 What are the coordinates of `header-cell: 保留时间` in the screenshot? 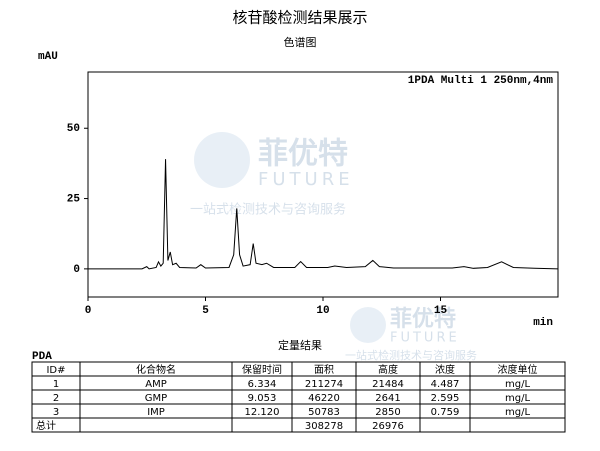 It's located at (262, 369).